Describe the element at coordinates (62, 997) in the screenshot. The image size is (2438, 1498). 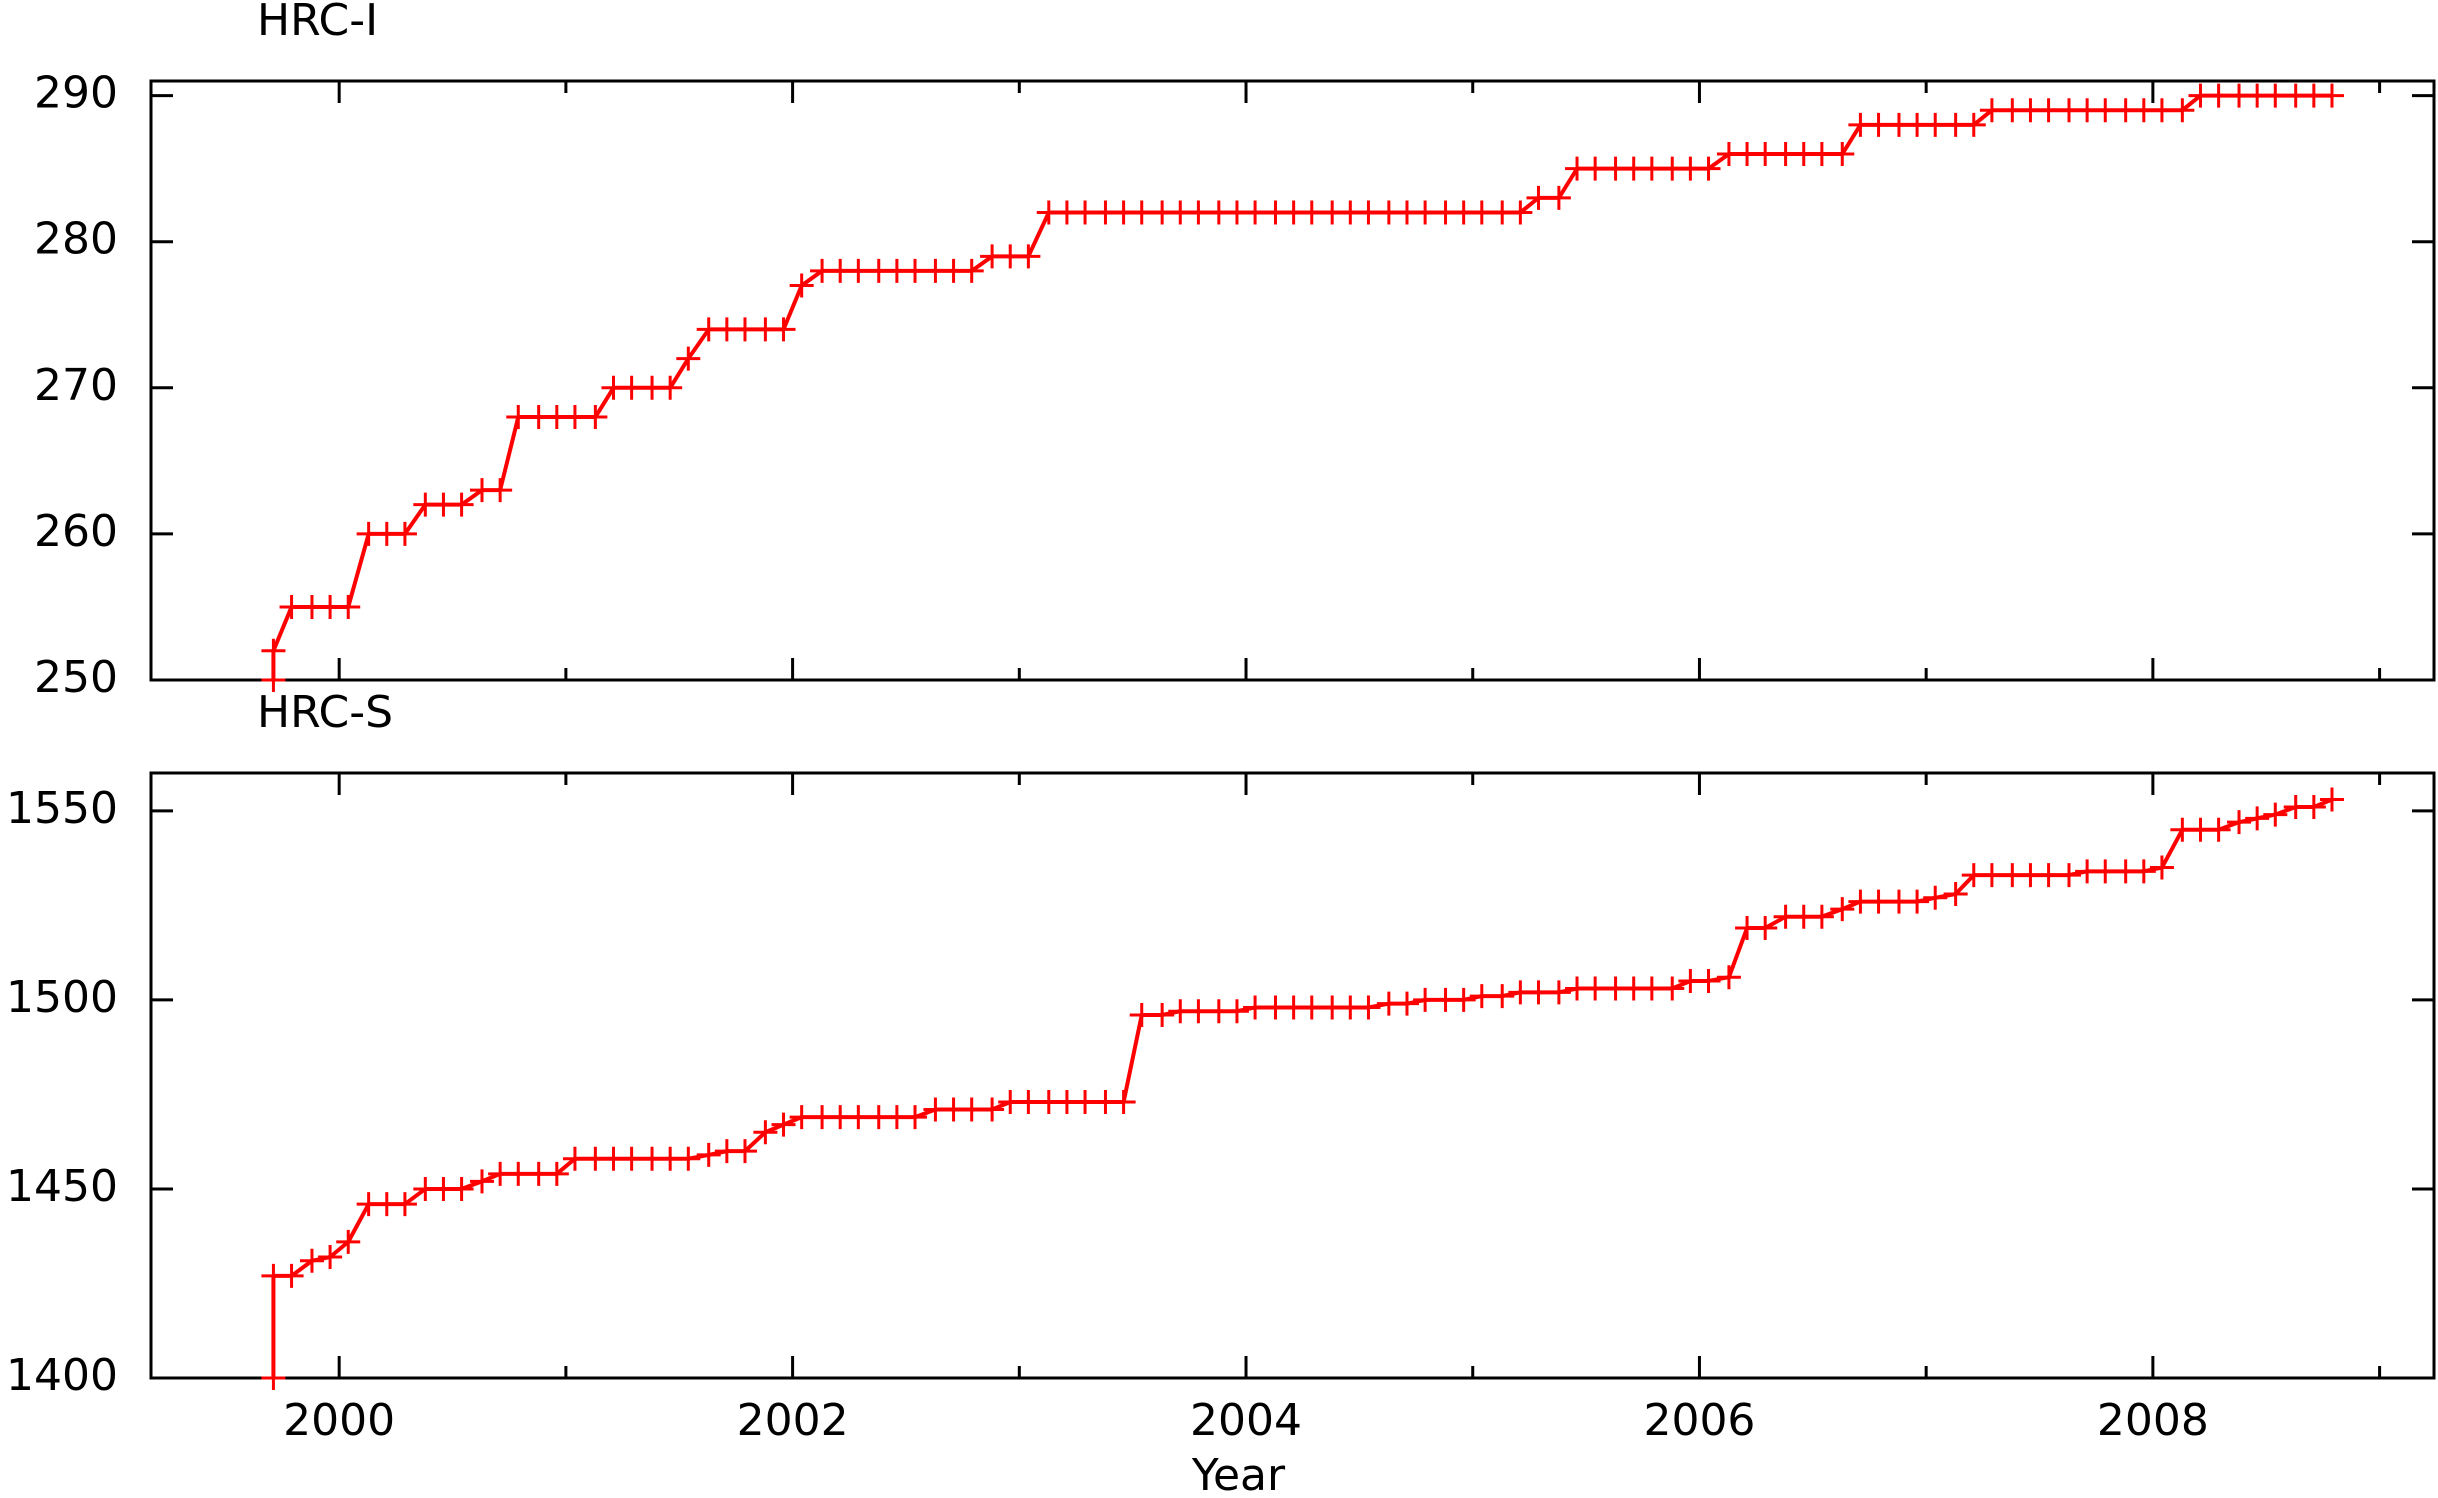
I see `y-tick-label: 1500` at that location.